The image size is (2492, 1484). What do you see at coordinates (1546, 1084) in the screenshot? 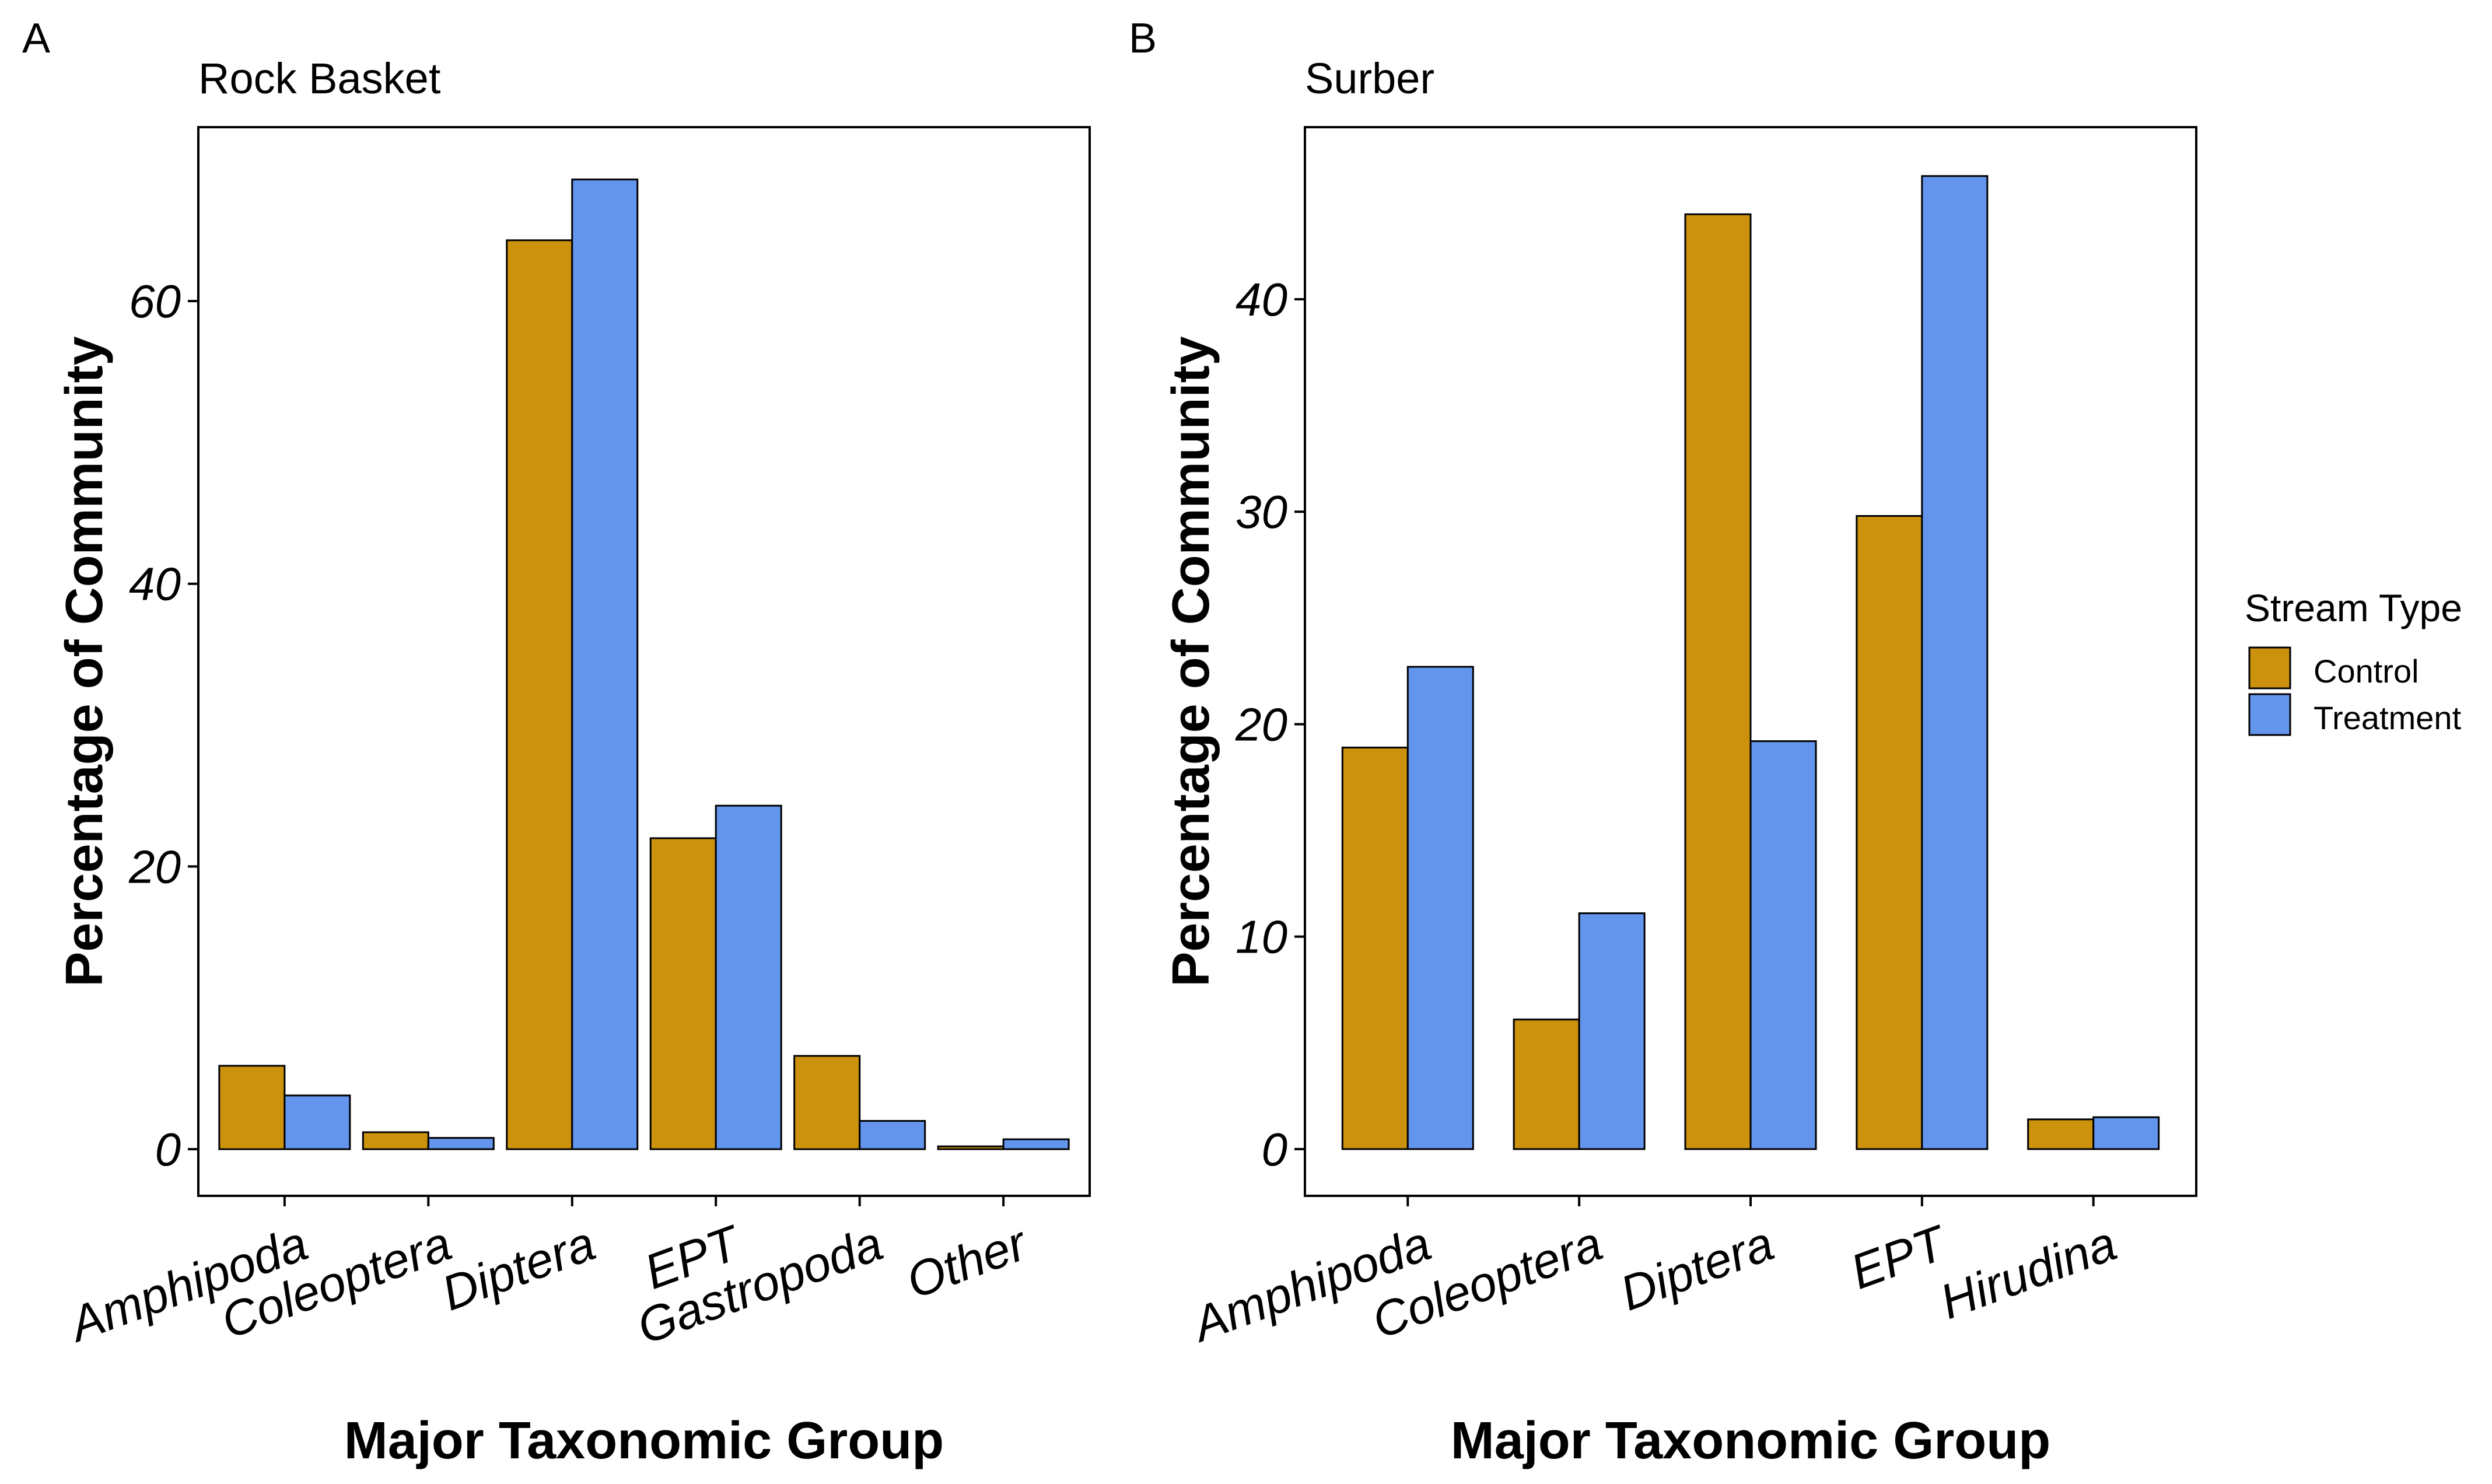
I see `panel-b-bar-coleoptera-control` at bounding box center [1546, 1084].